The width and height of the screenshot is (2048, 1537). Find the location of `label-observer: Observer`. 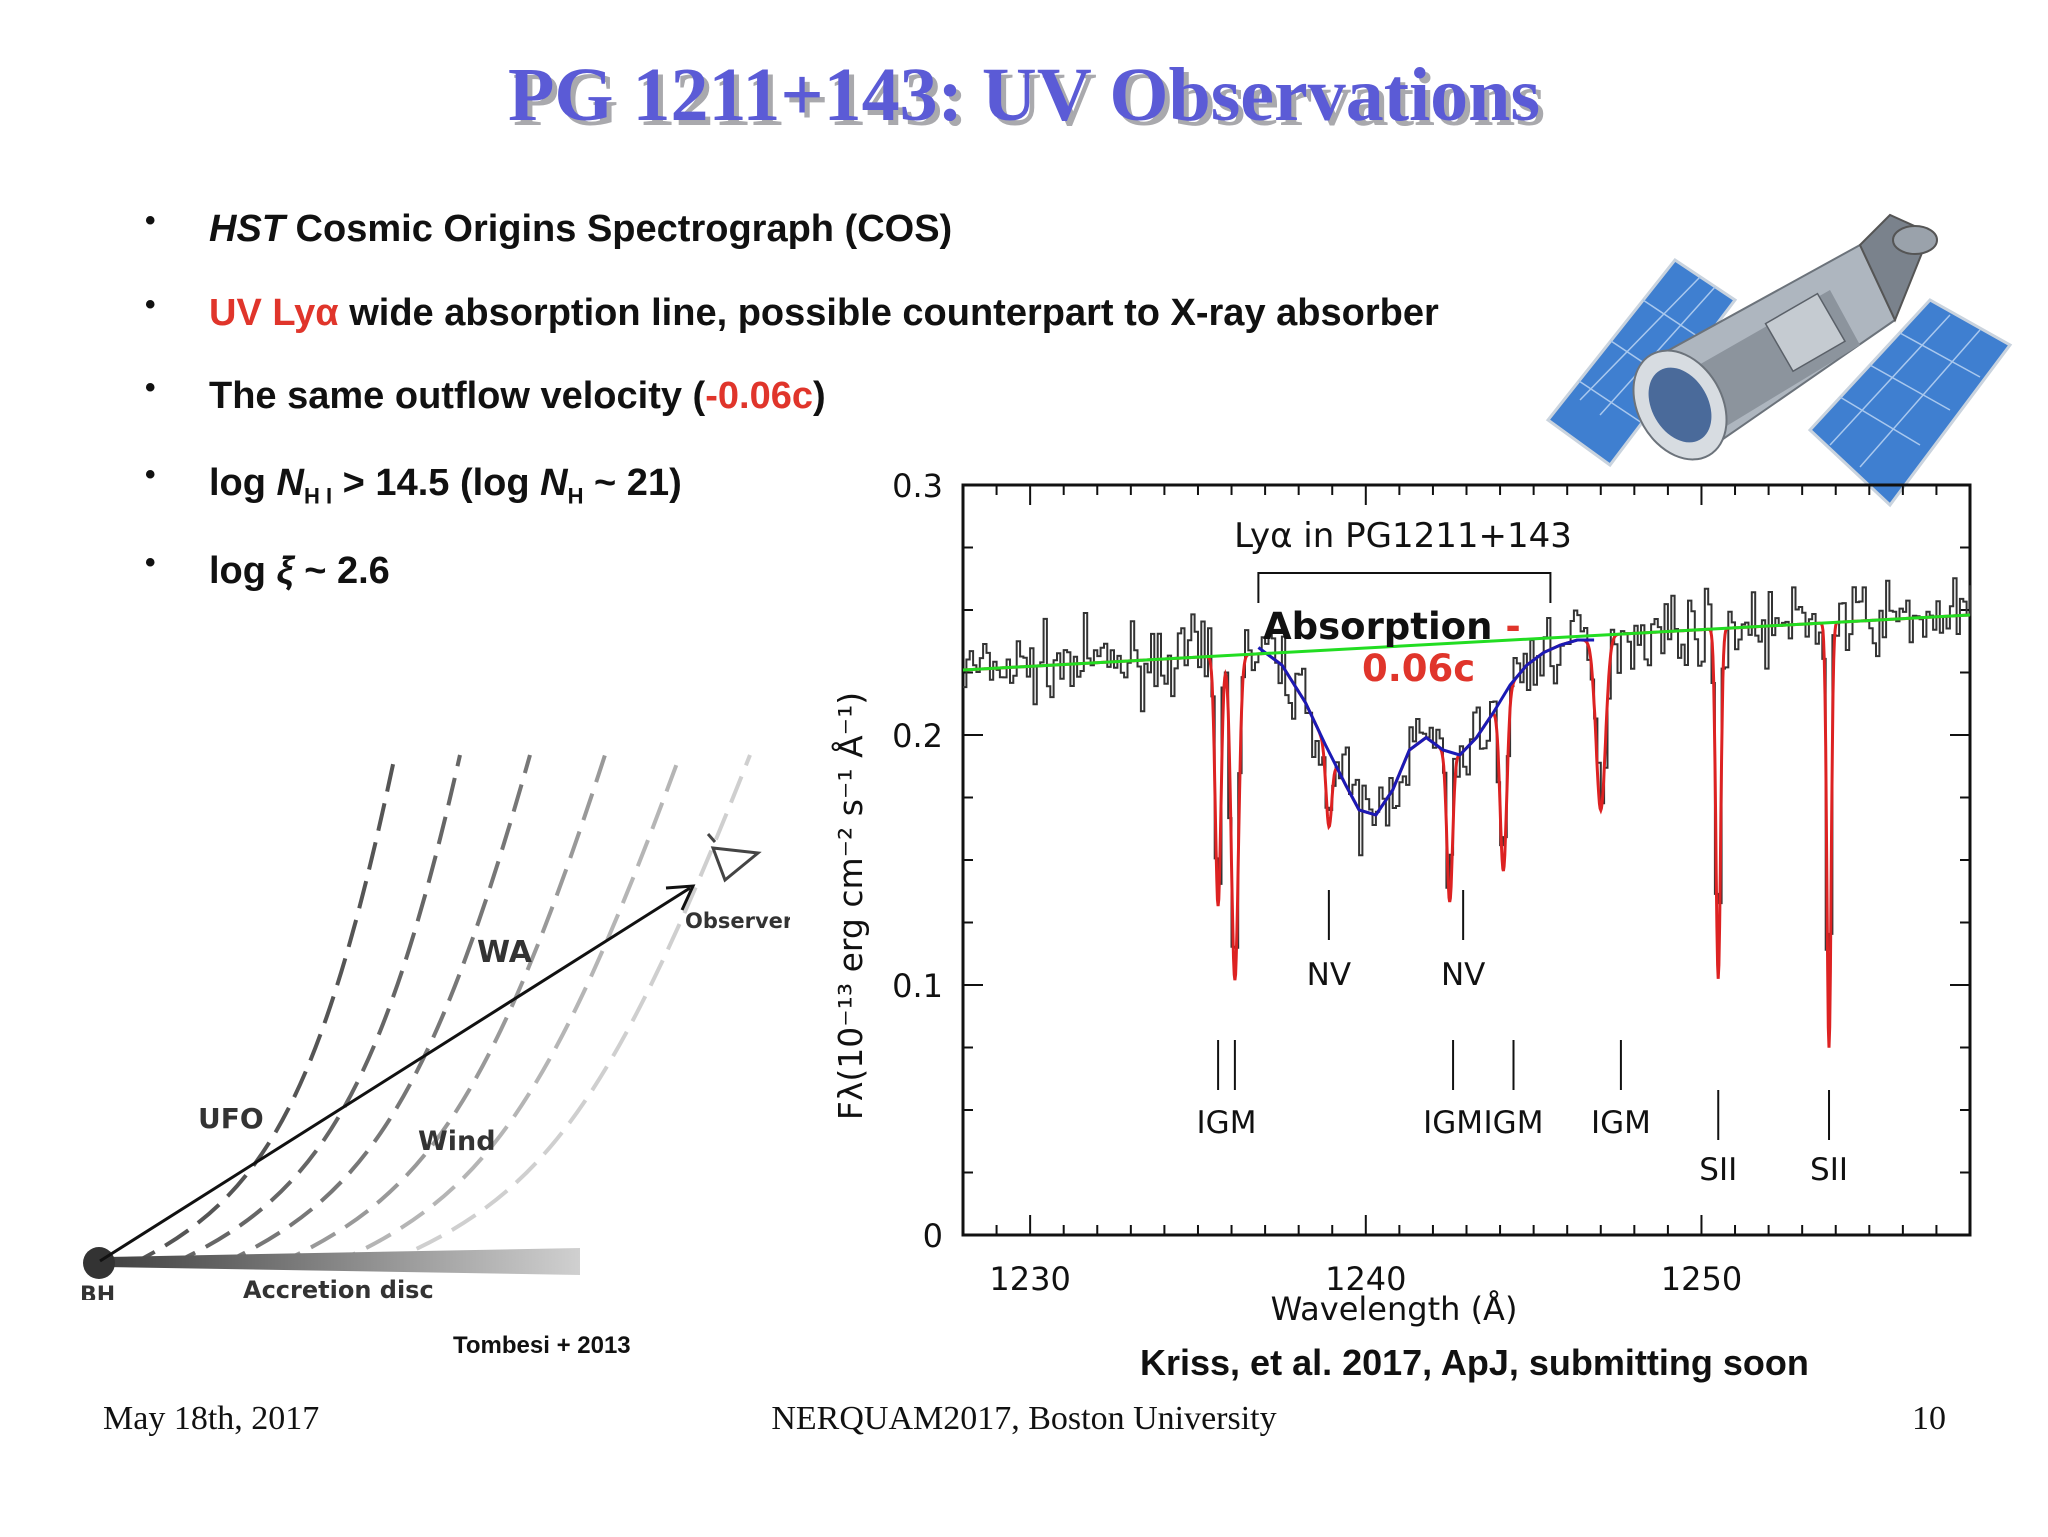

label-observer: Observer is located at coordinates (737, 921).